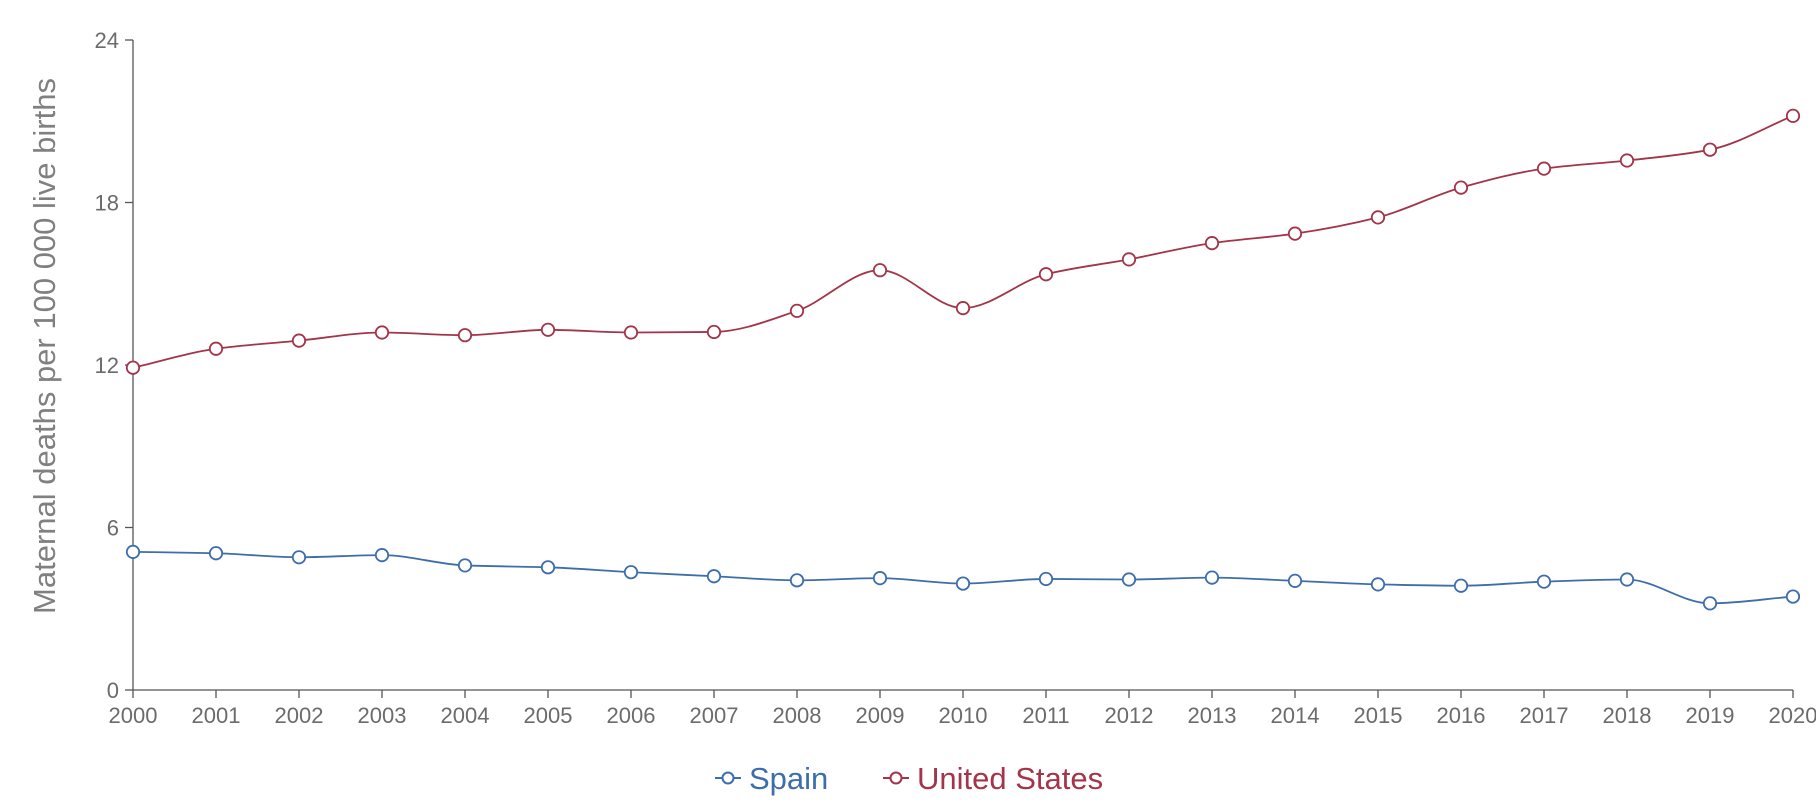 This screenshot has width=1816, height=808. What do you see at coordinates (107, 203) in the screenshot?
I see `y-tick-label: 18` at bounding box center [107, 203].